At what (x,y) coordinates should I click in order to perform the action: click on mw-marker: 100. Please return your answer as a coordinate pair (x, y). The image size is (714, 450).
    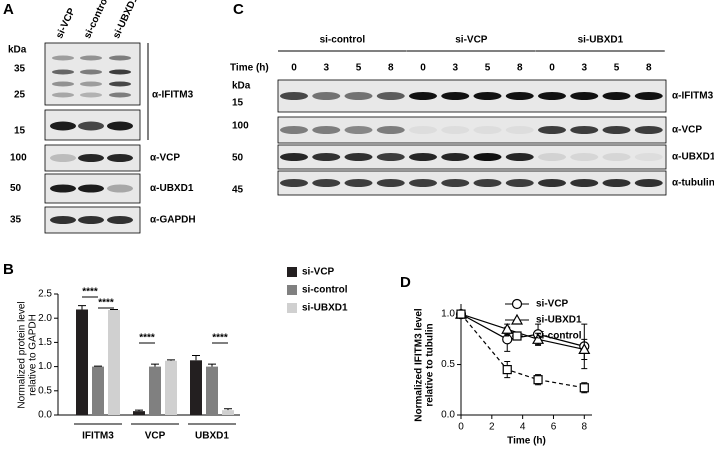
    Looking at the image, I should click on (240, 126).